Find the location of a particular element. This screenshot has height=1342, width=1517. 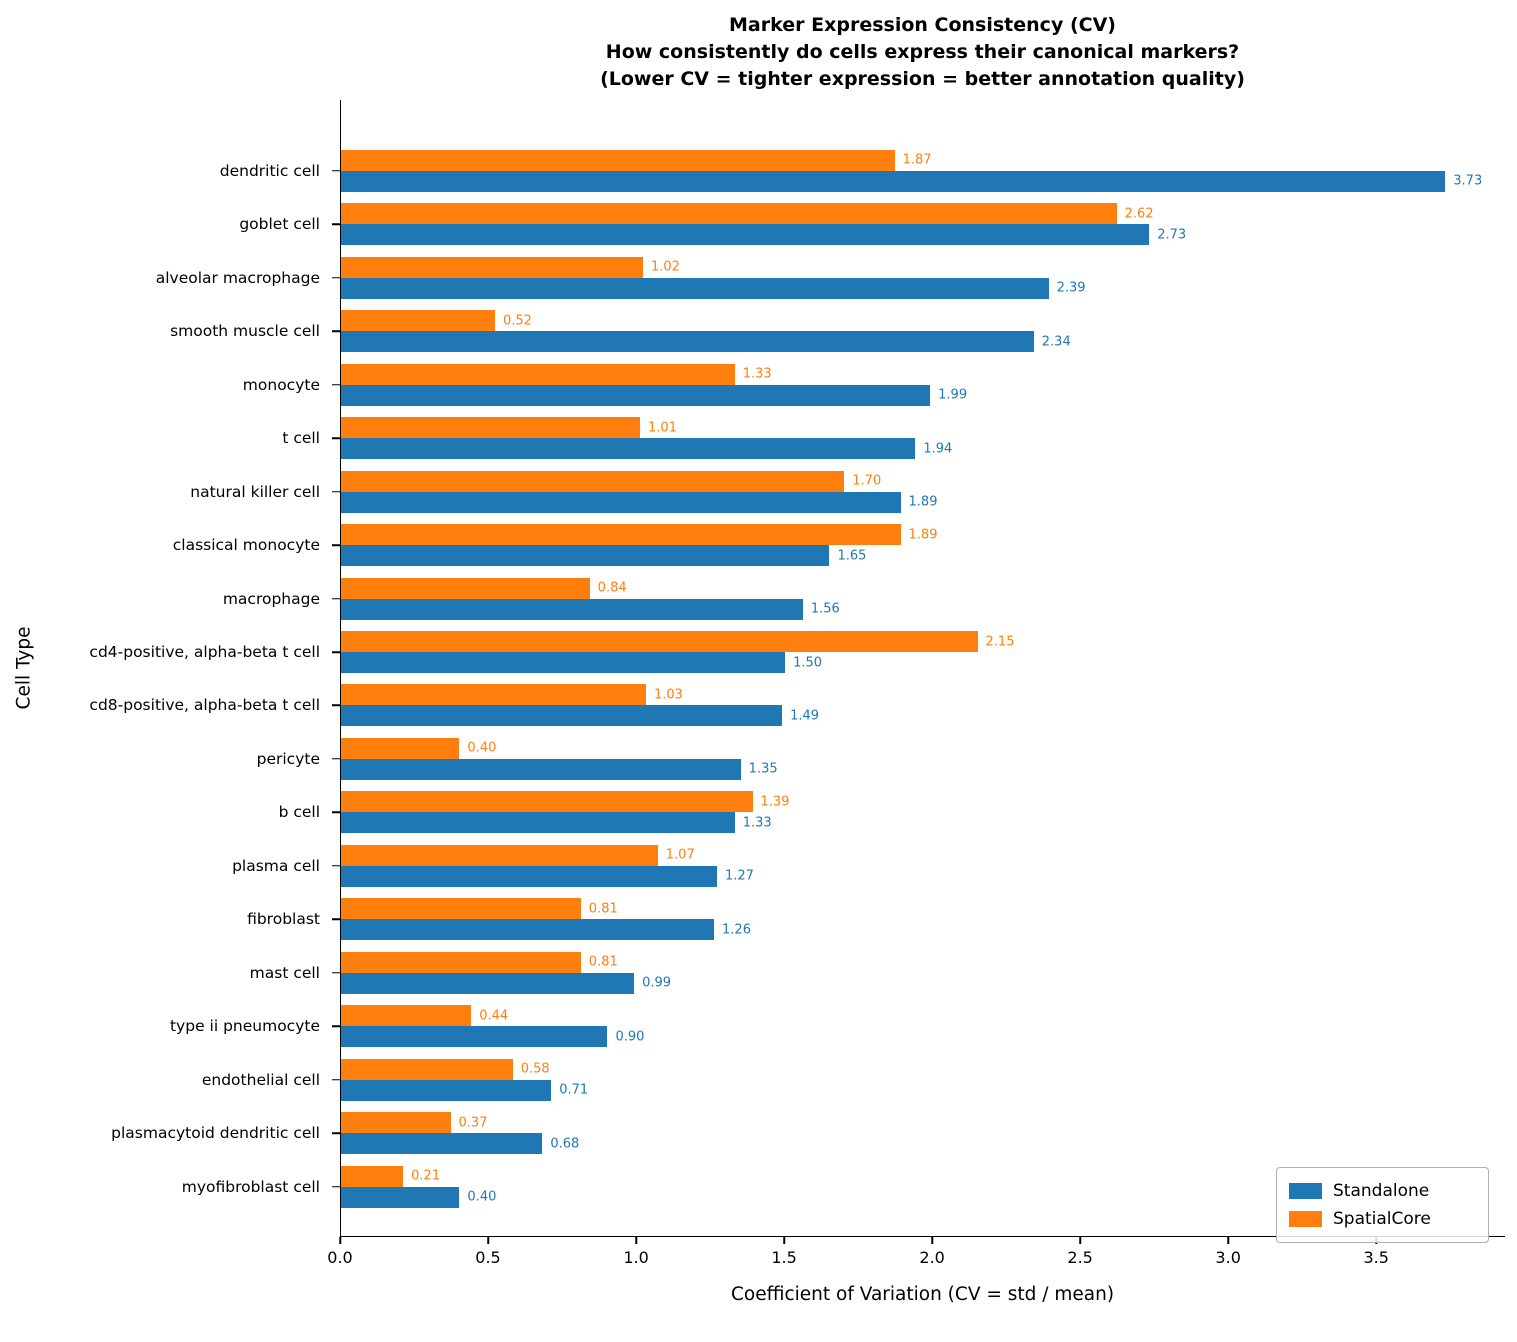

spatialcore-bar-value-label: 0.40 is located at coordinates (482, 748).